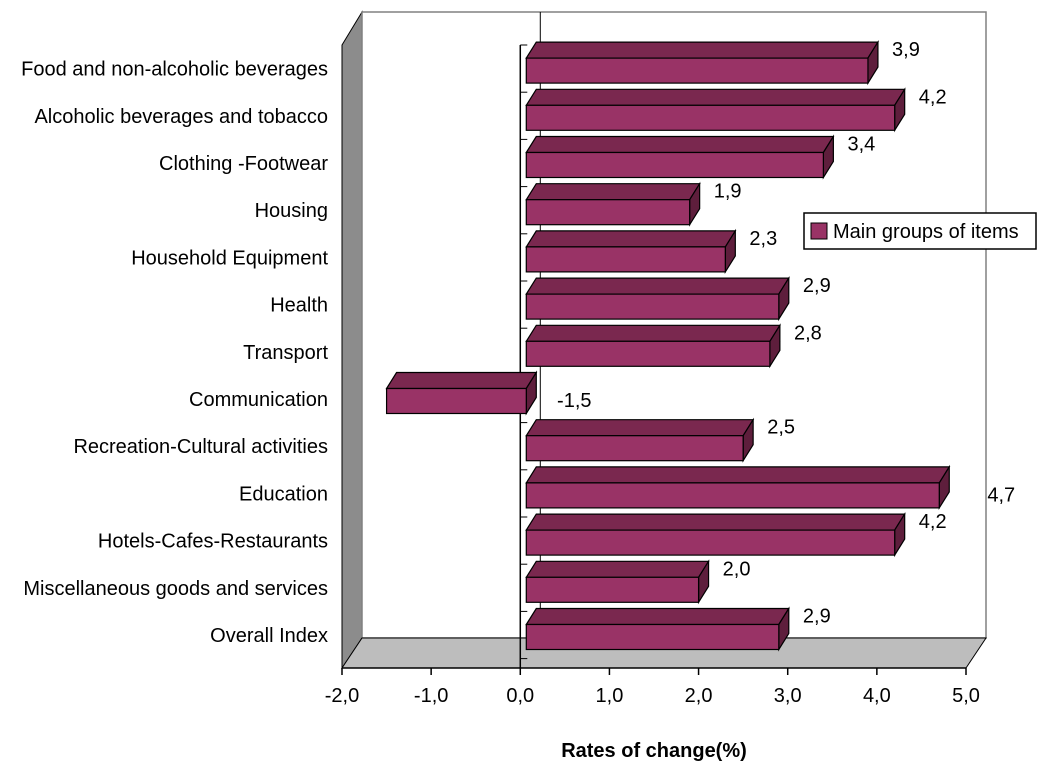 This screenshot has height=769, width=1041. Describe the element at coordinates (788, 696) in the screenshot. I see `x-tick-label: 3,0` at that location.